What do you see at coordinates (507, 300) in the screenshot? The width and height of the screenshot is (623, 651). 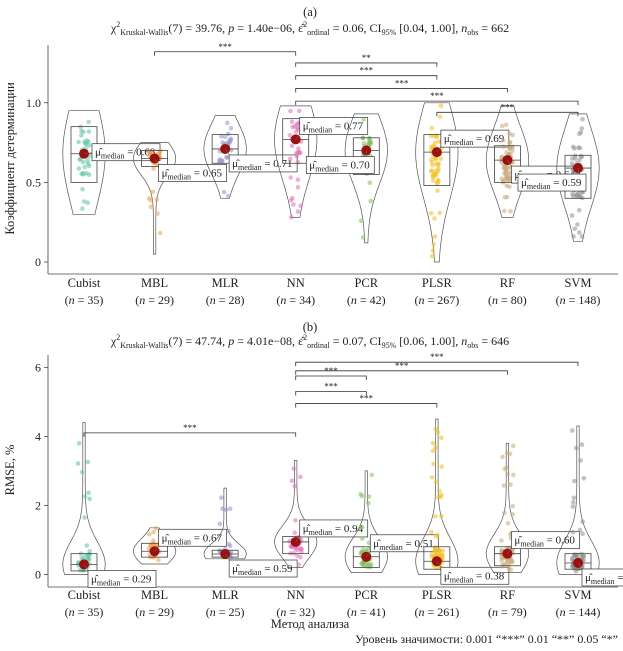 I see `n-label: (n = 80)` at bounding box center [507, 300].